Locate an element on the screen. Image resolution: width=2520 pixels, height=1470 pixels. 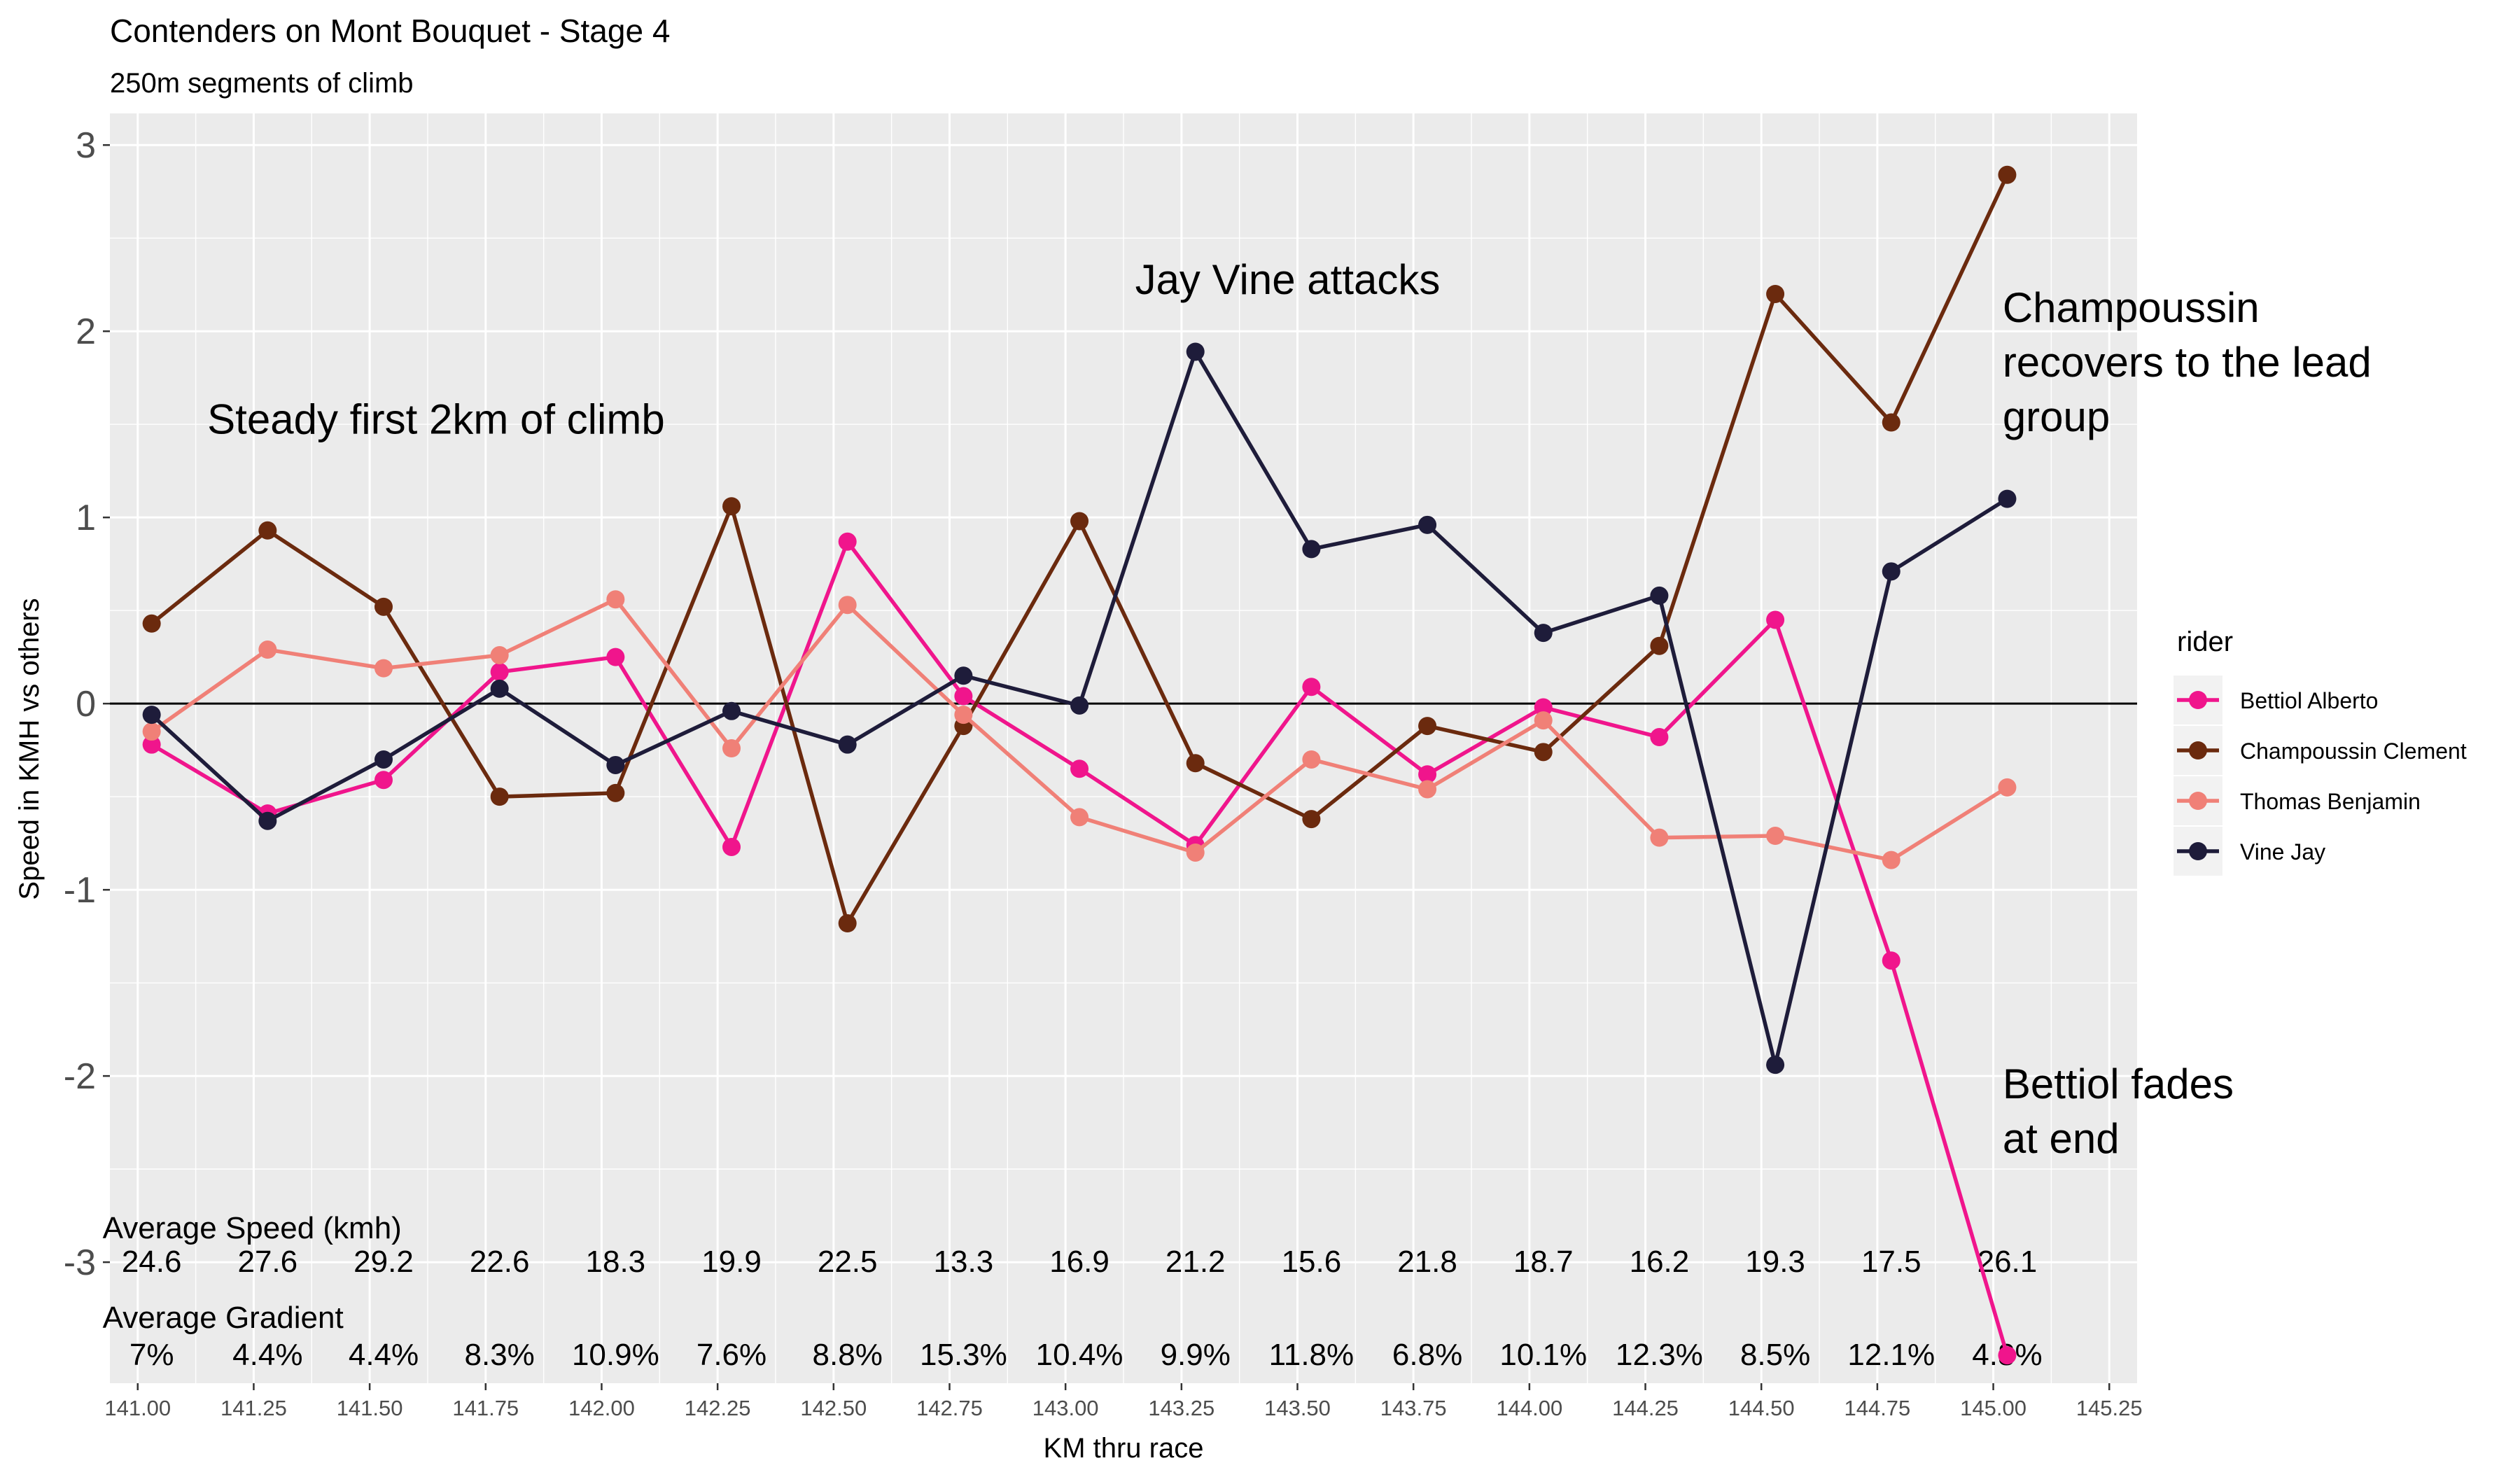
x-tick-label: 143.75 is located at coordinates (1413, 1408).